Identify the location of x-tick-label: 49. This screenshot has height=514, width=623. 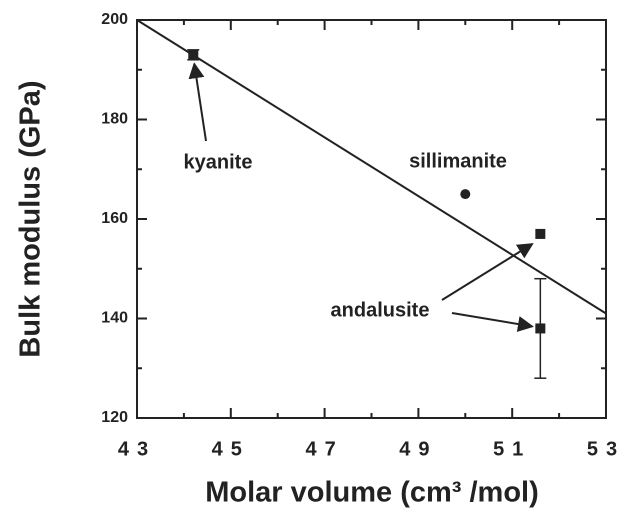
(418, 449).